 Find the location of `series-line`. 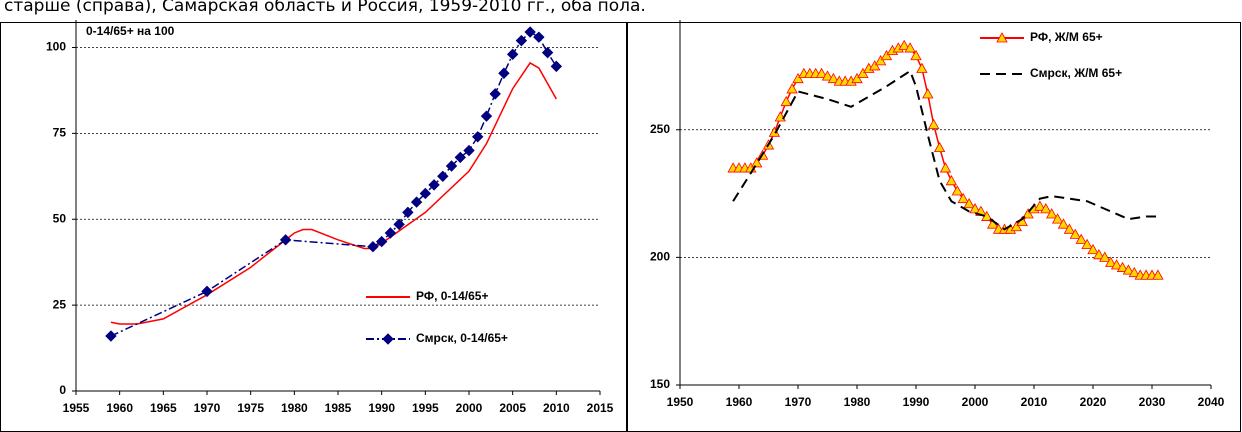

series-line is located at coordinates (945, 150).